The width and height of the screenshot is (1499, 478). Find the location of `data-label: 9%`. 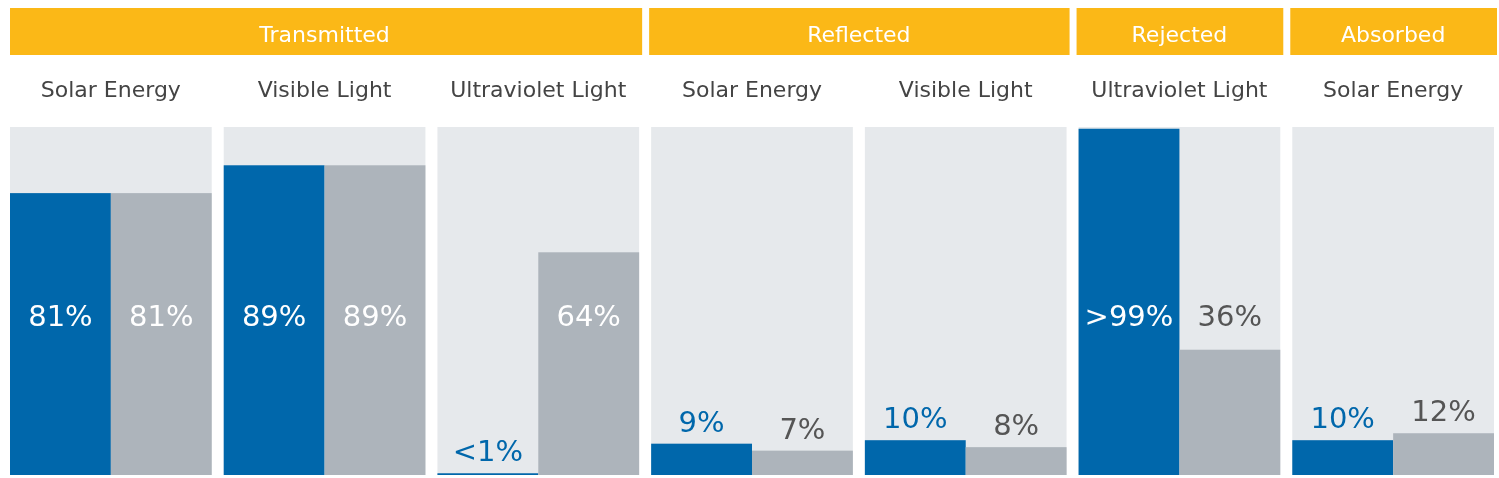

data-label: 9% is located at coordinates (701, 421).